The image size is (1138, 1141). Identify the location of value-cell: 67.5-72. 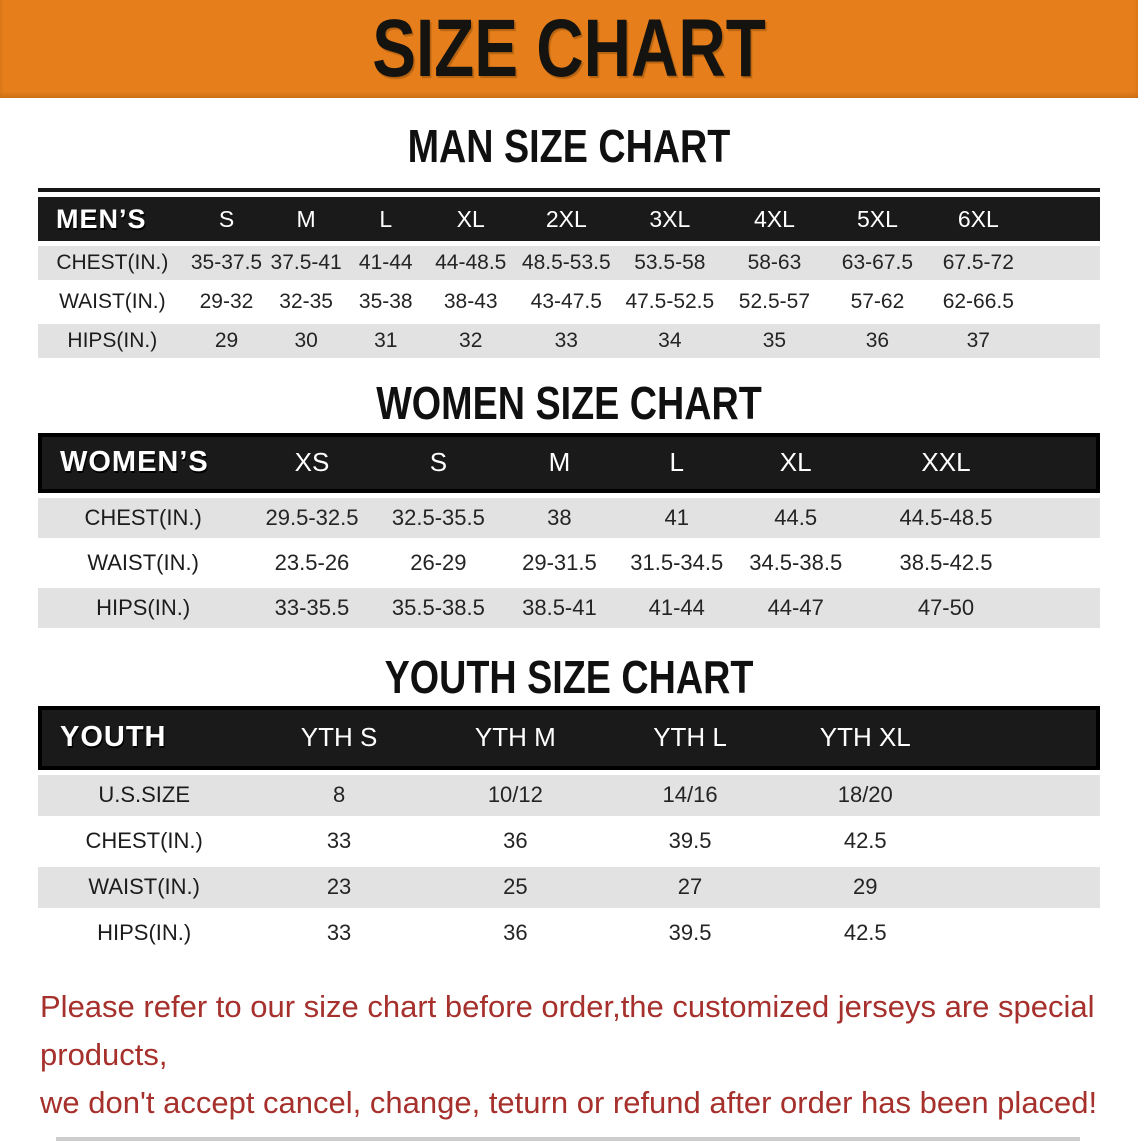
(978, 263).